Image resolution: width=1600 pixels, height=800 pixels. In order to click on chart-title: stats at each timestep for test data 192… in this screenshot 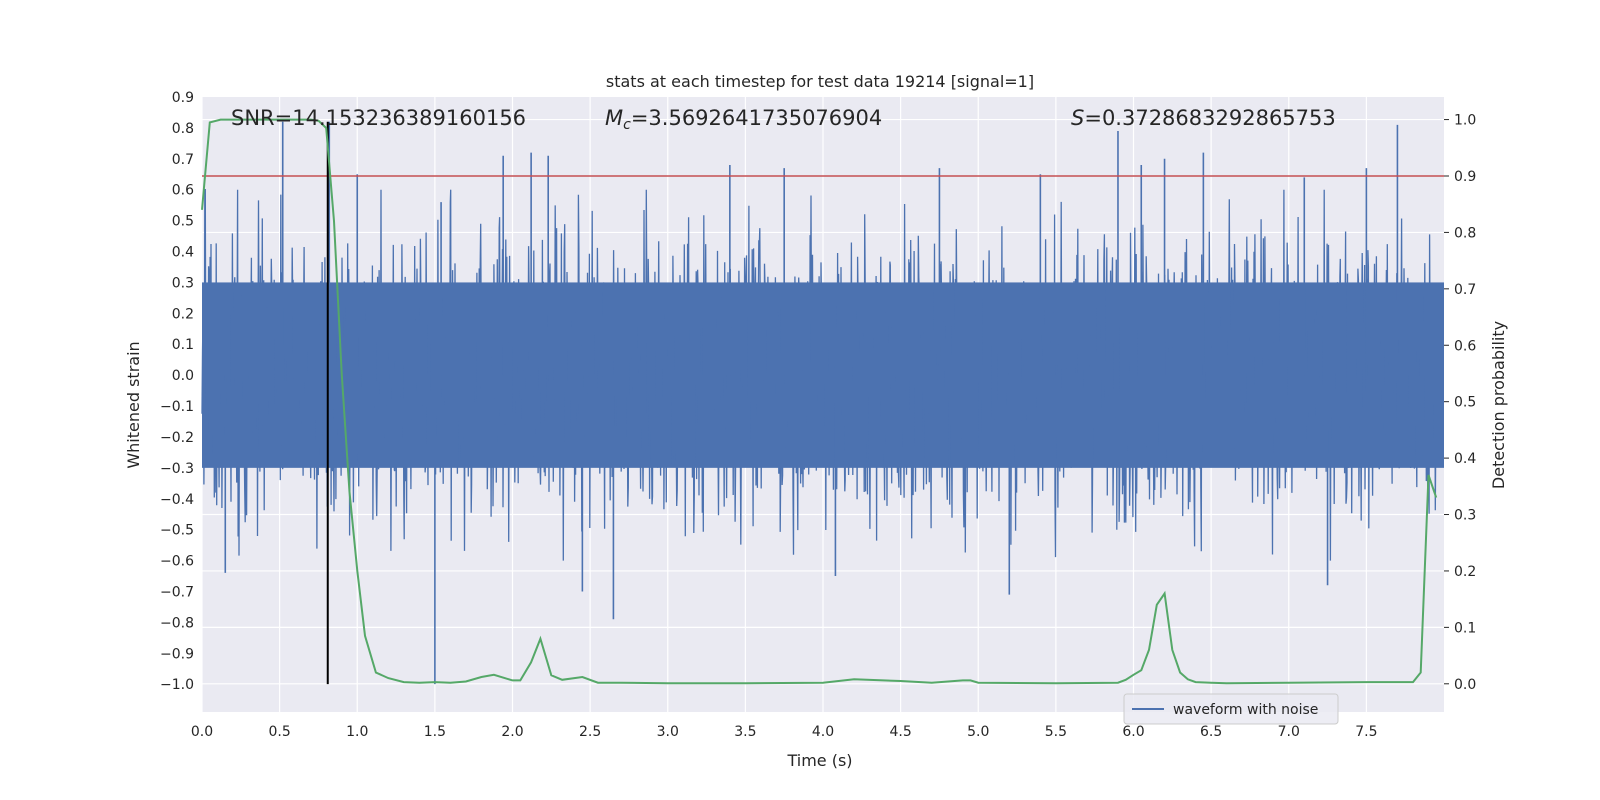, I will do `click(820, 81)`.